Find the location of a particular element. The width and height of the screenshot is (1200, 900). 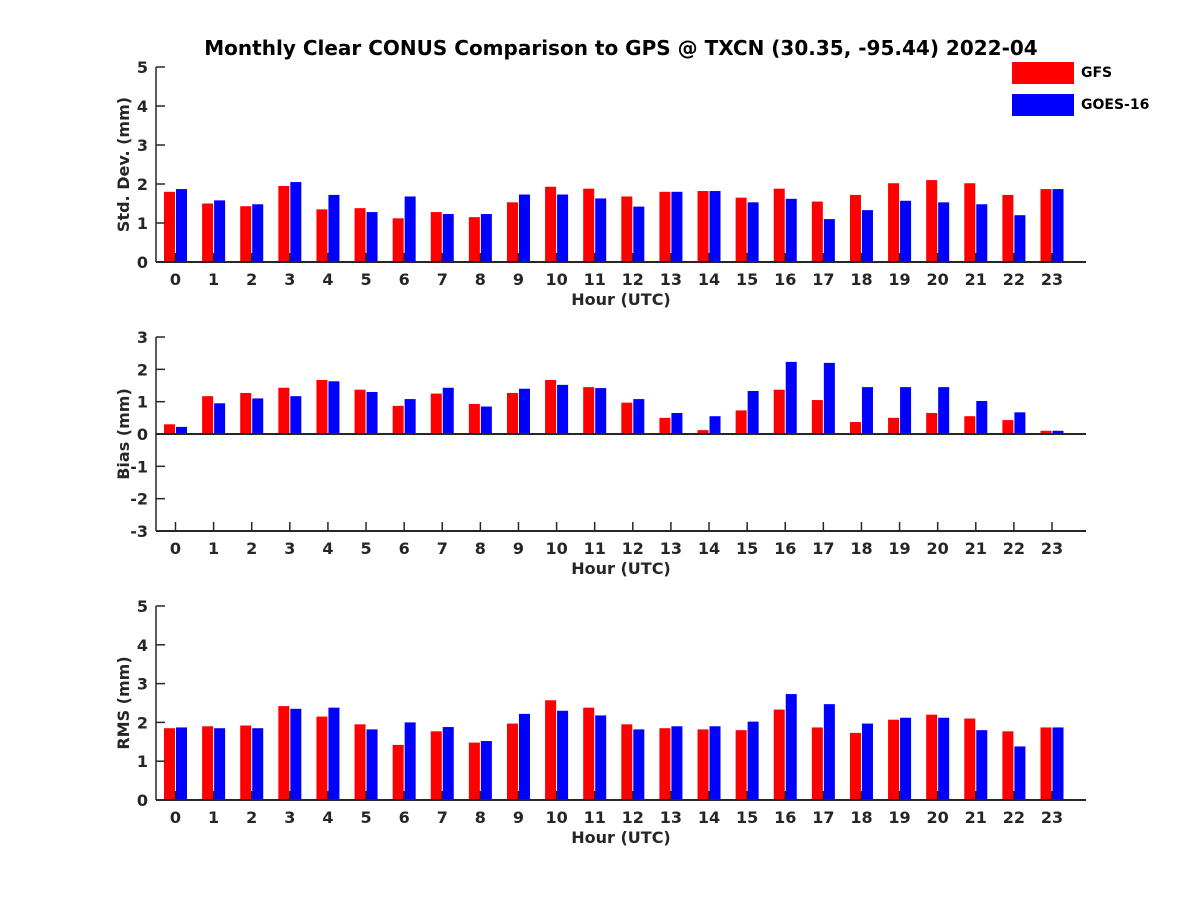

y-tick-label-bias: 1 is located at coordinates (142, 402).